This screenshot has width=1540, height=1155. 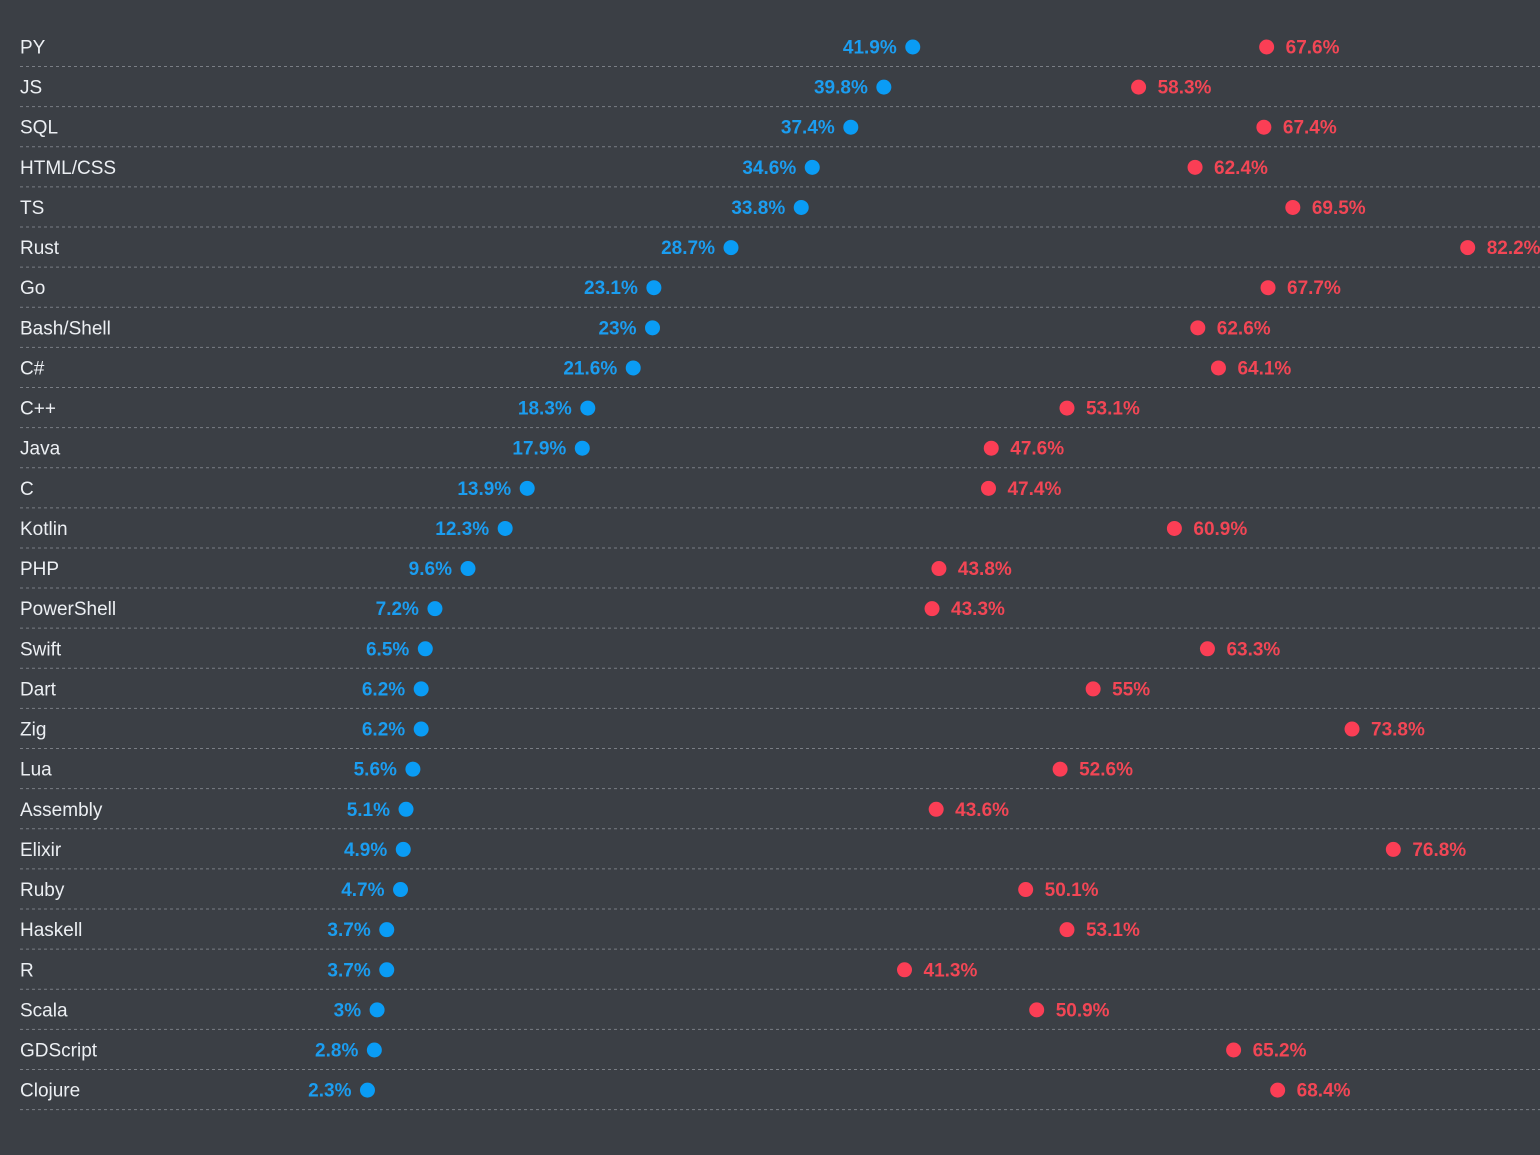 I want to click on category-label: Dart, so click(x=38, y=689).